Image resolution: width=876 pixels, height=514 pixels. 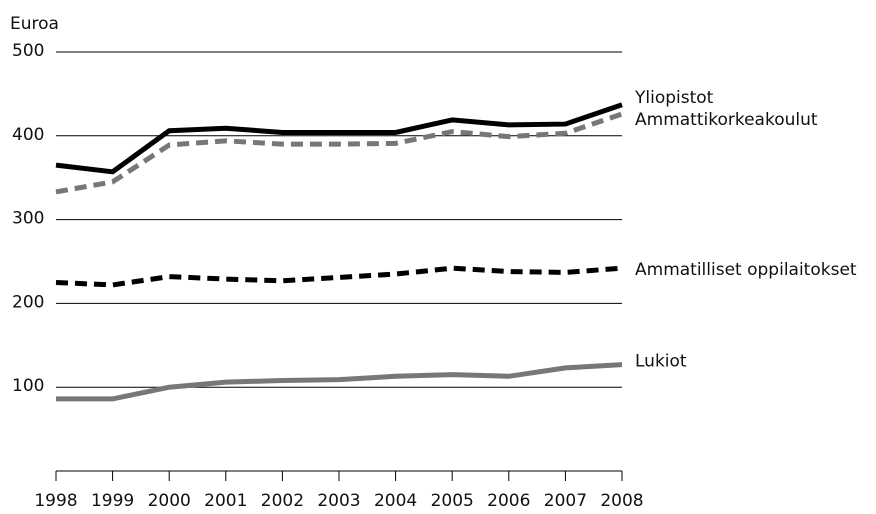 I want to click on series-label: Yliopistot, so click(x=674, y=98).